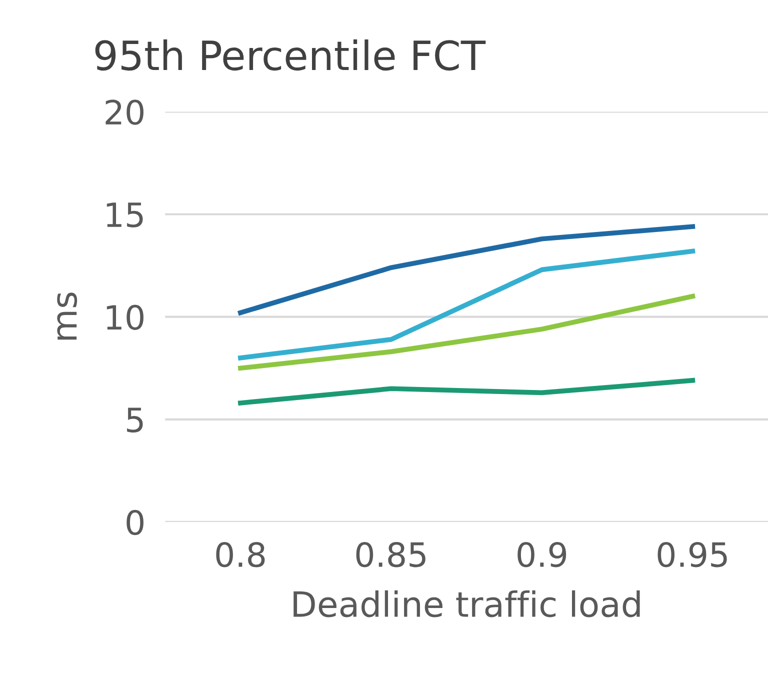  Describe the element at coordinates (135, 420) in the screenshot. I see `y-tick-label: 5` at that location.